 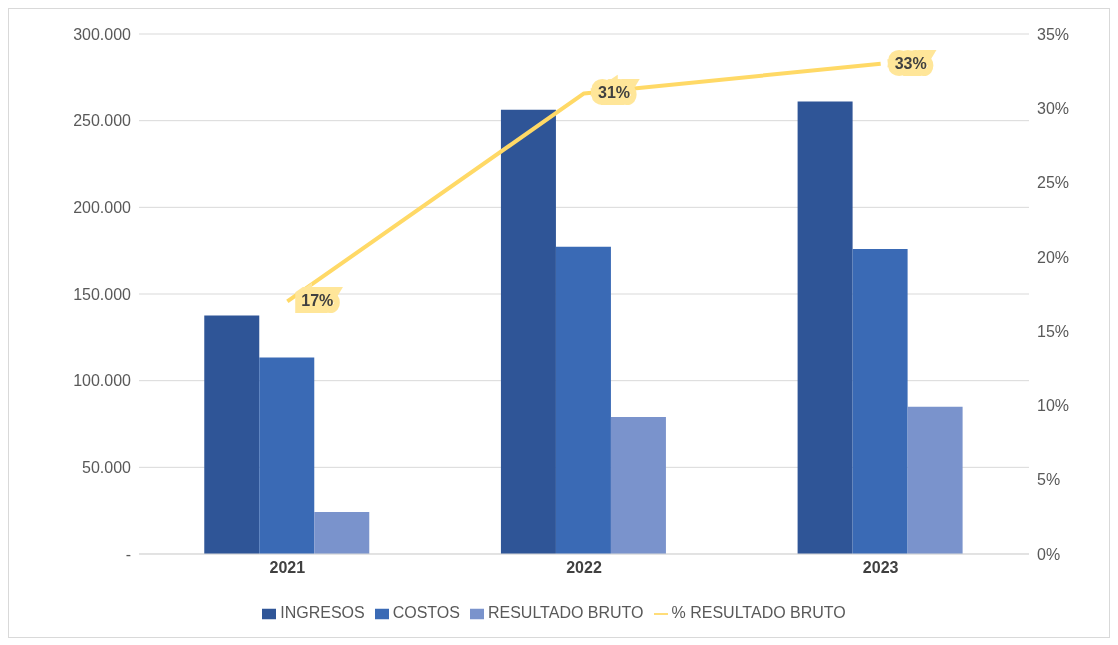 I want to click on y2-tick-label: 30%, so click(x=1053, y=108).